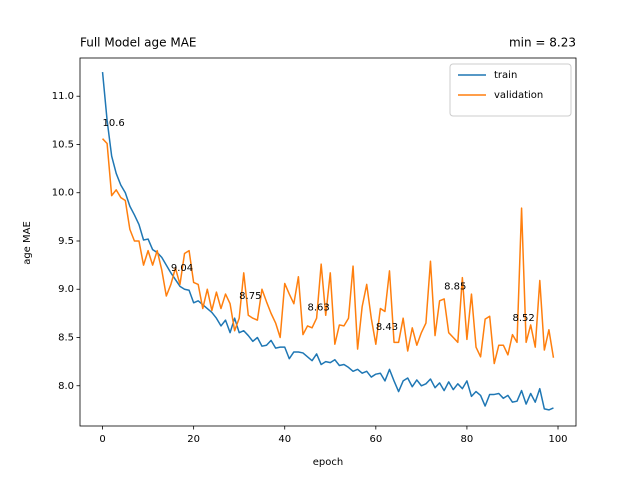 This screenshot has height=480, width=640. What do you see at coordinates (66, 289) in the screenshot?
I see `y-tick-label: 9.0` at bounding box center [66, 289].